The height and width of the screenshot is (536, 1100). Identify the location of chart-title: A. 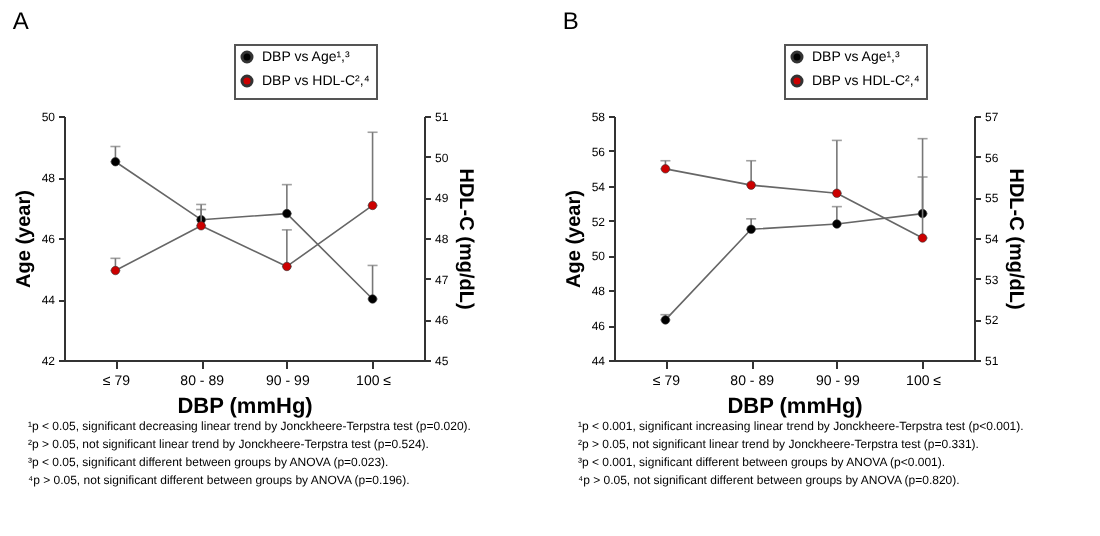
(20, 21).